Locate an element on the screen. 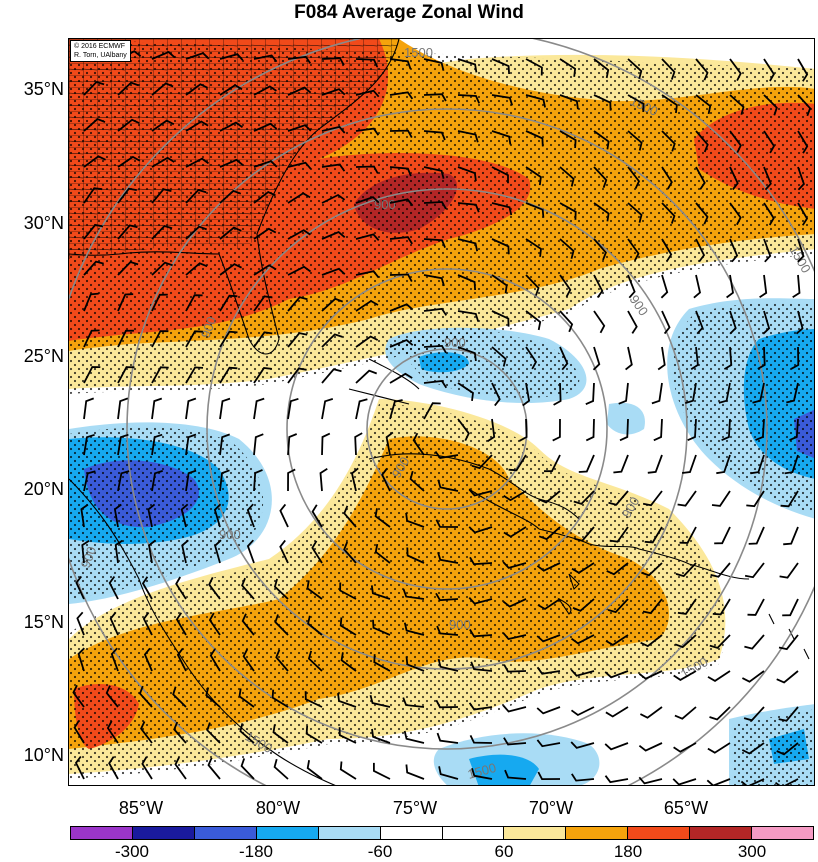 This screenshot has height=862, width=818. lat-label-30n: 30°N is located at coordinates (32, 223).